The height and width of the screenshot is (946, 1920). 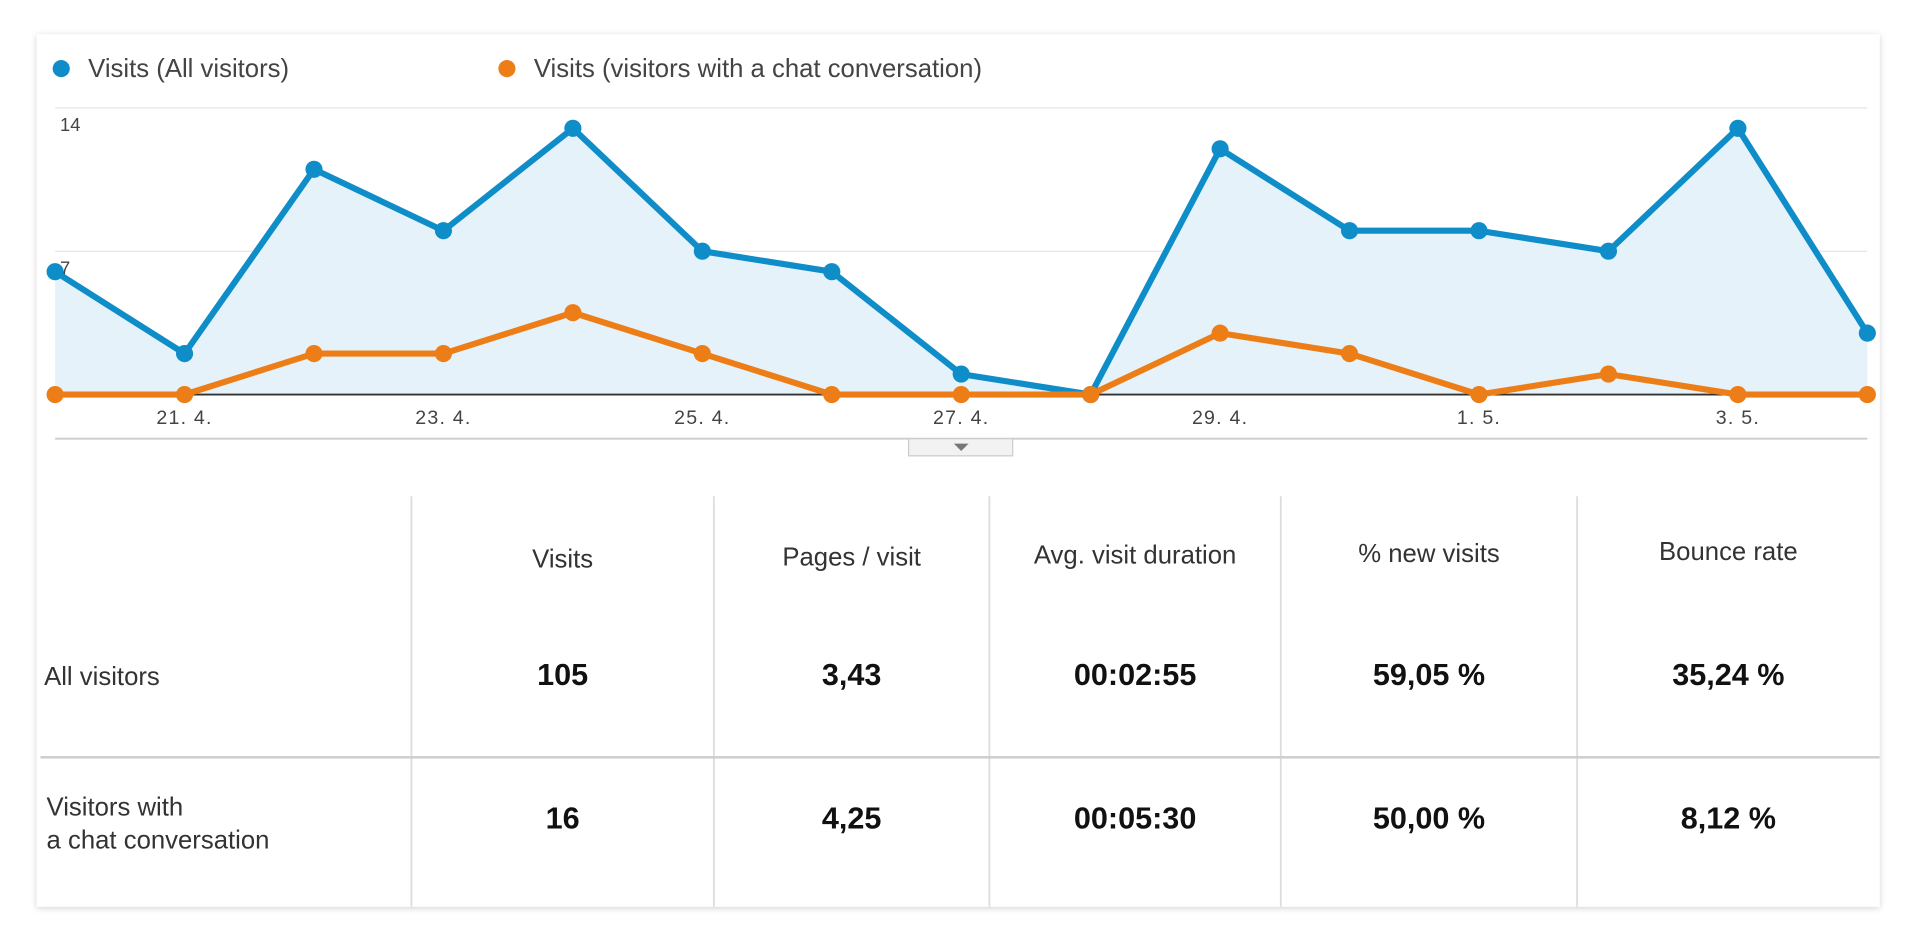 I want to click on cell-value: 50,00 %, so click(x=1429, y=818).